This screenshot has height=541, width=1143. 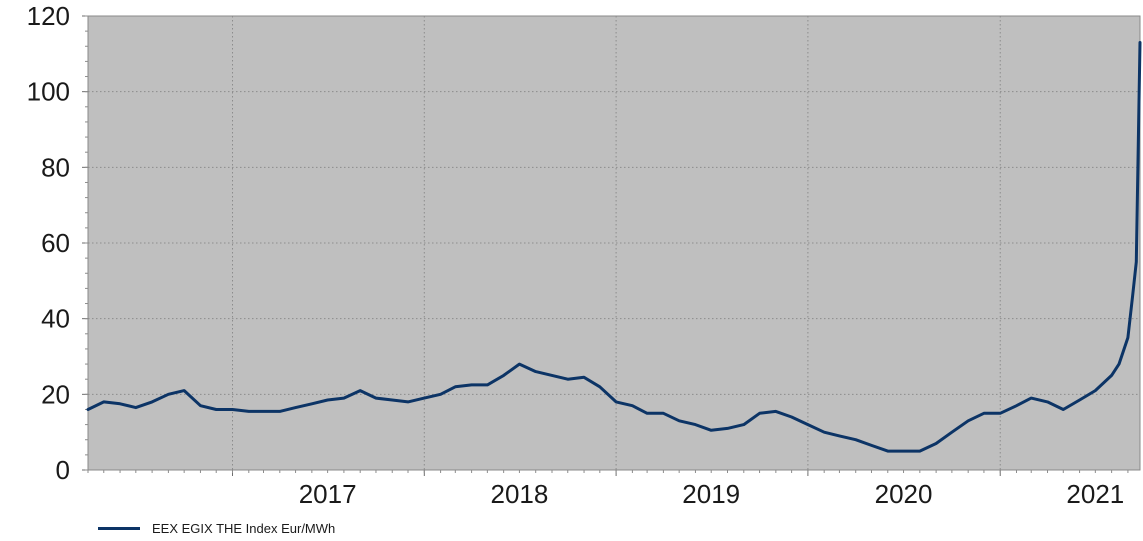 I want to click on x-tick-label: 2018, so click(x=519, y=494).